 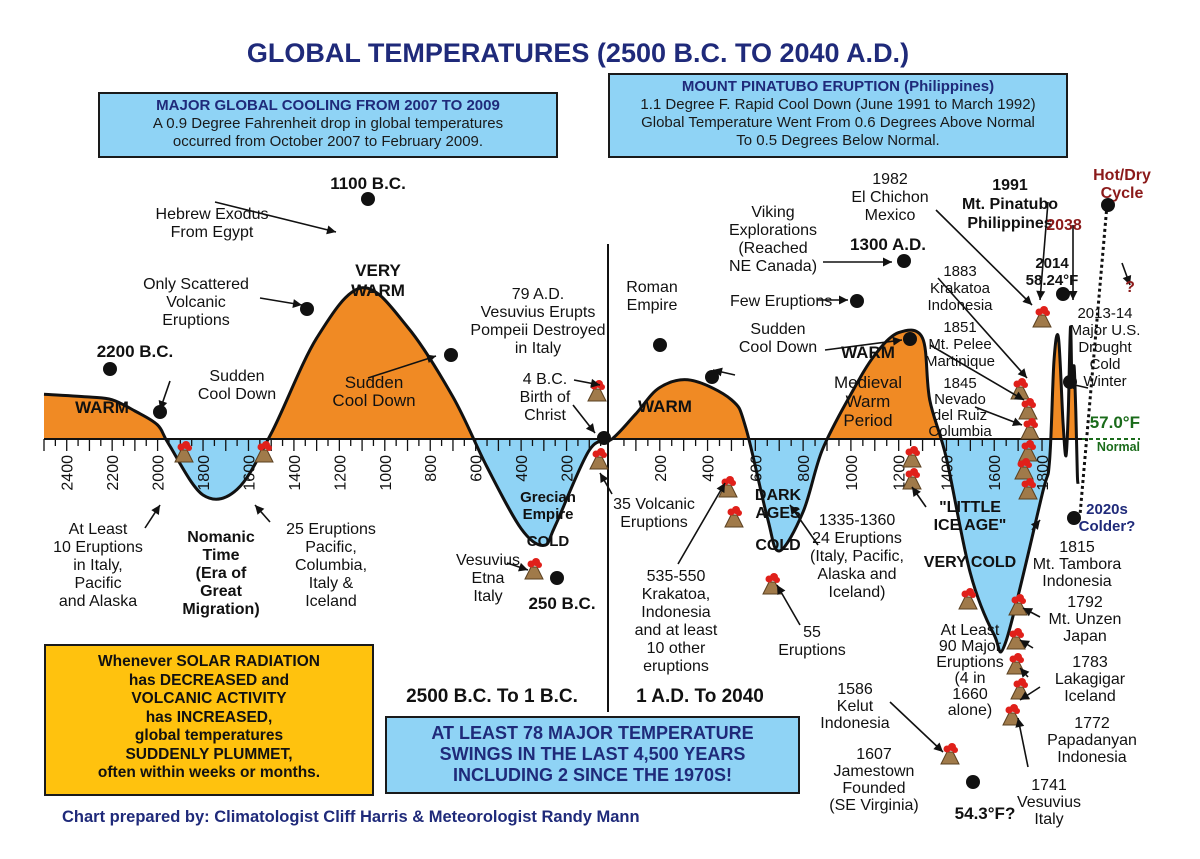 I want to click on annotation-label: Kelut, so click(x=855, y=706).